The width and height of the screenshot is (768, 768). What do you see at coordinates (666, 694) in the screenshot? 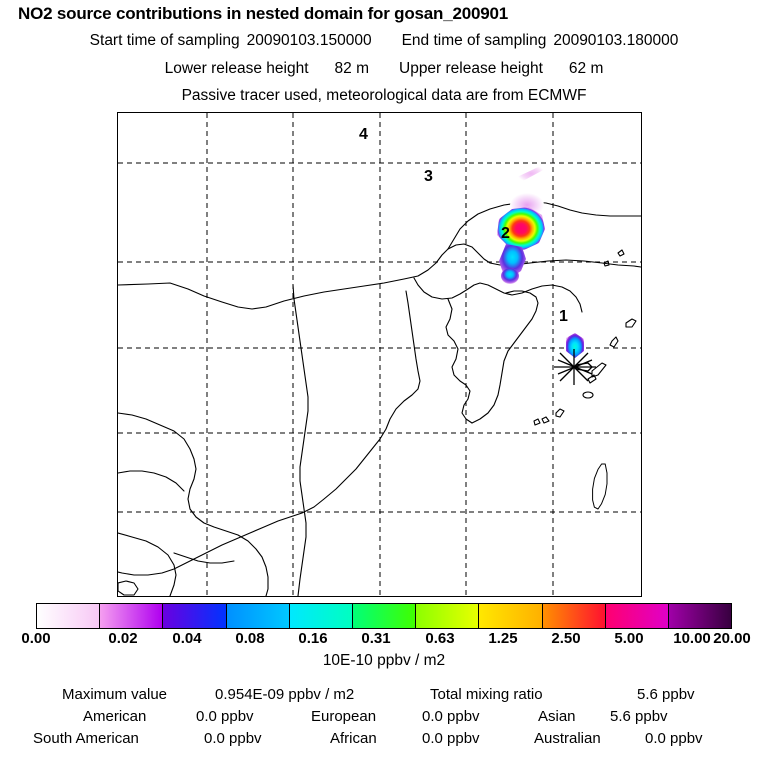
I see `total-mixing-ratio-value: 5.6 ppbv` at bounding box center [666, 694].